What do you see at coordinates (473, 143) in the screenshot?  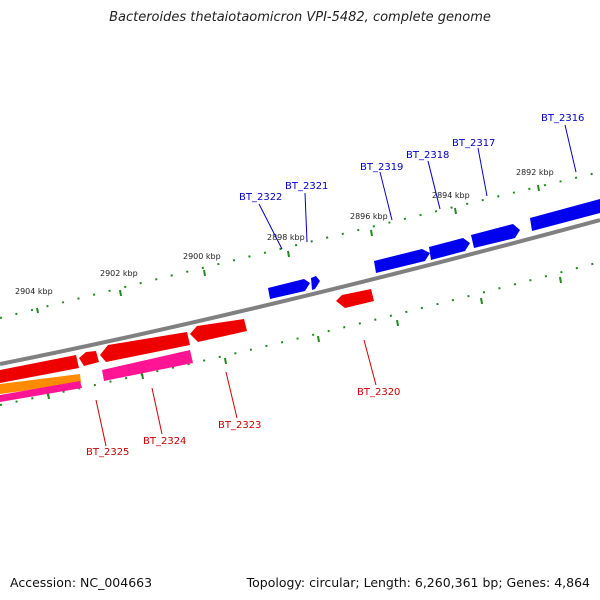 I see `gene-label: BT_2317` at bounding box center [473, 143].